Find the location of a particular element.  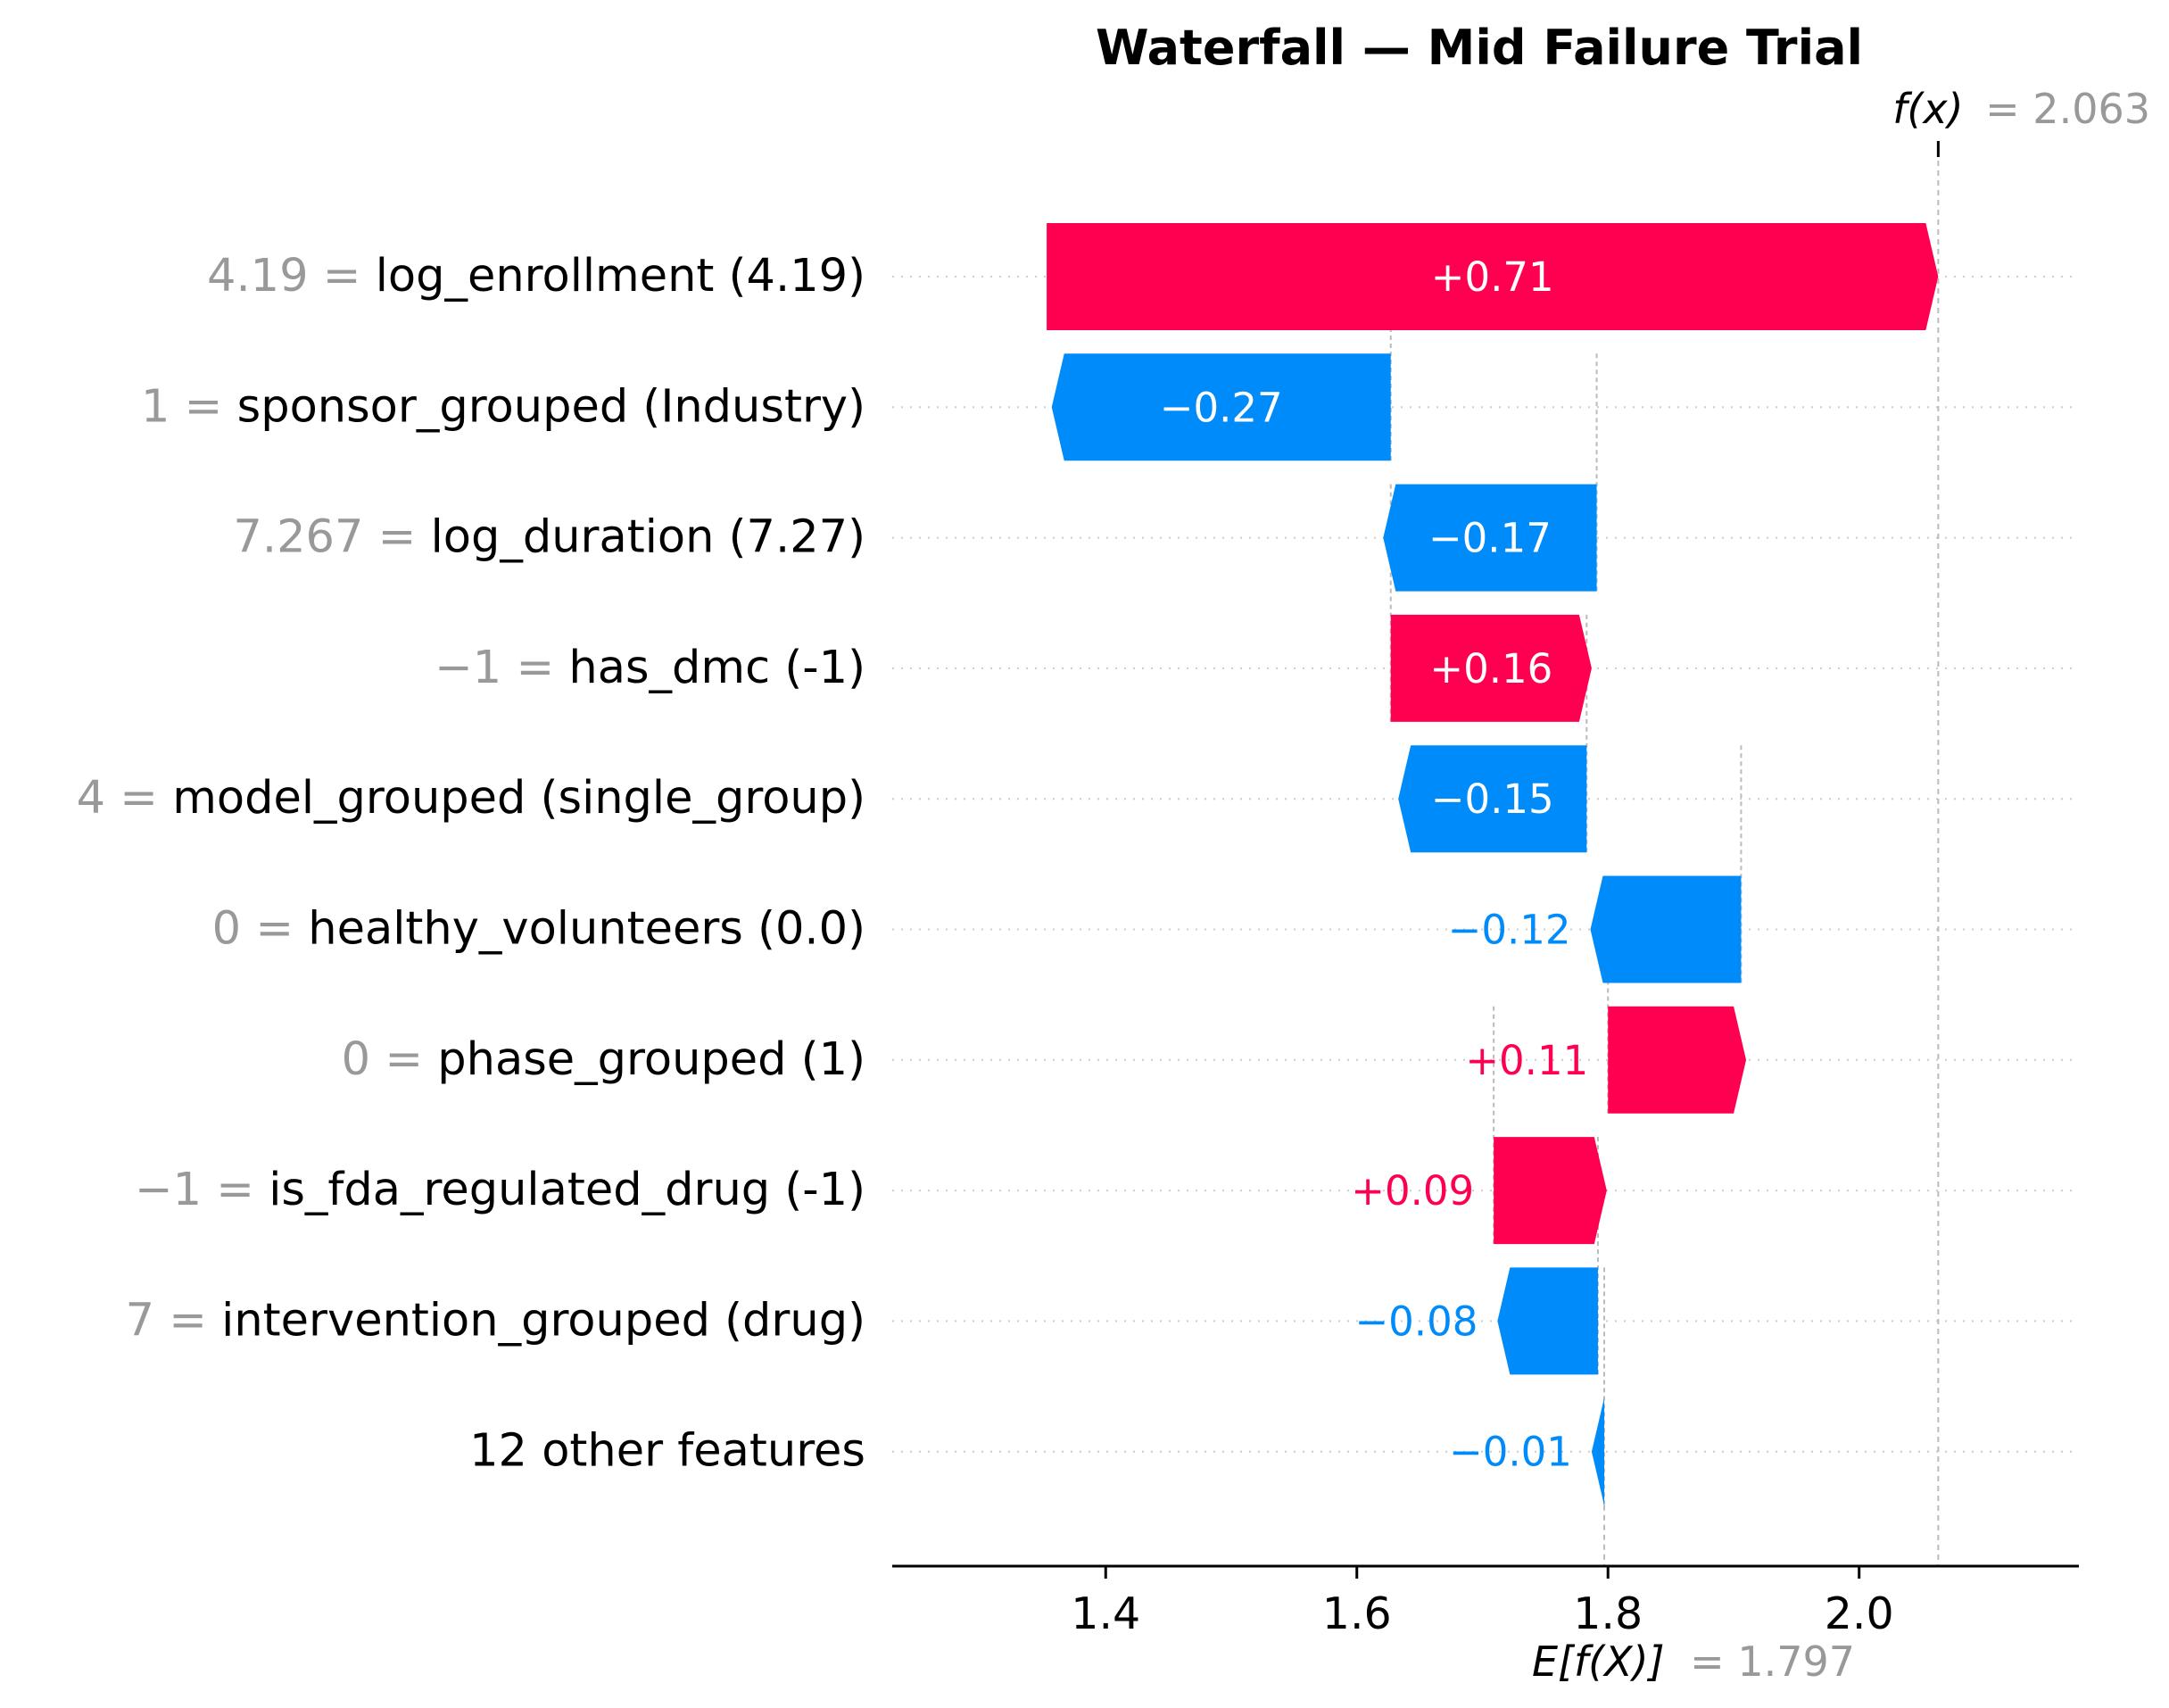

feature-value: 7.267 = is located at coordinates (331, 538).